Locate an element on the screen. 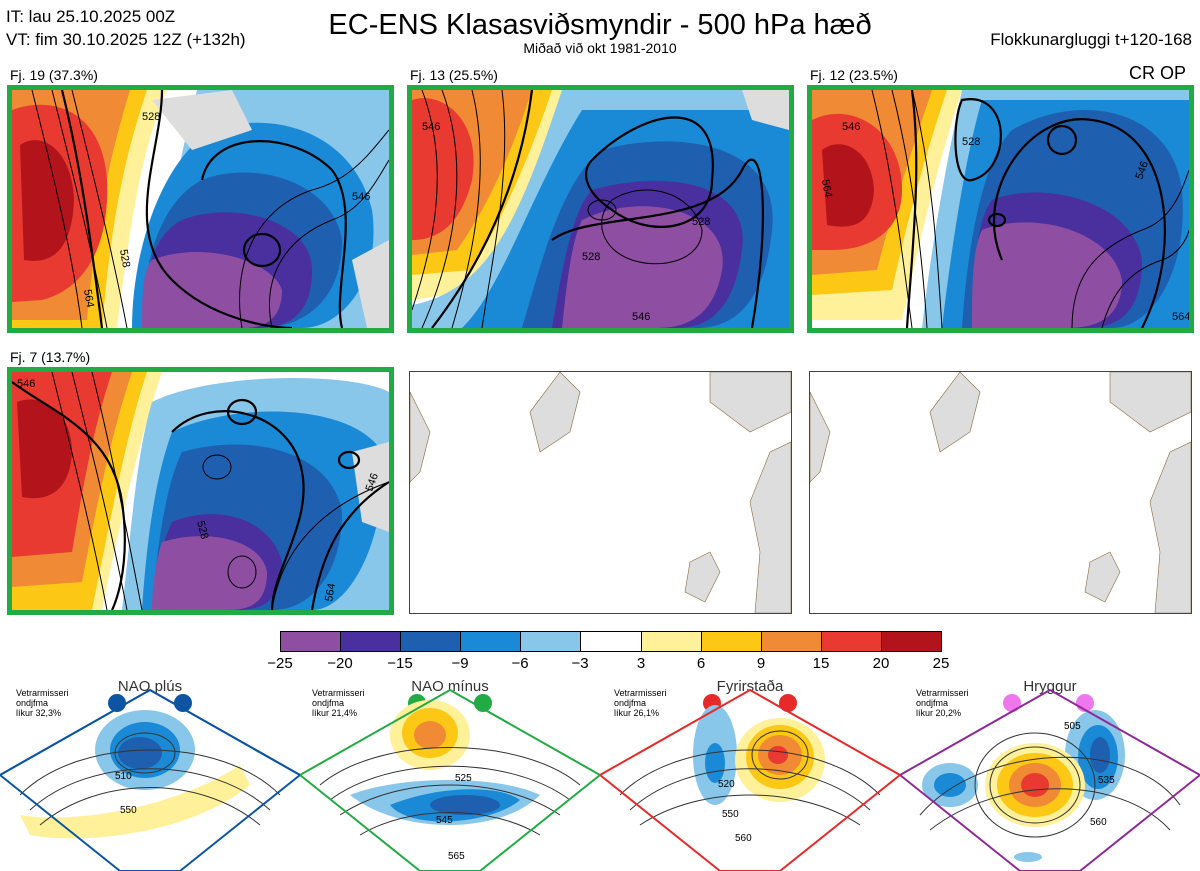 The width and height of the screenshot is (1200, 871). svg-text: 565 is located at coordinates (456, 856).